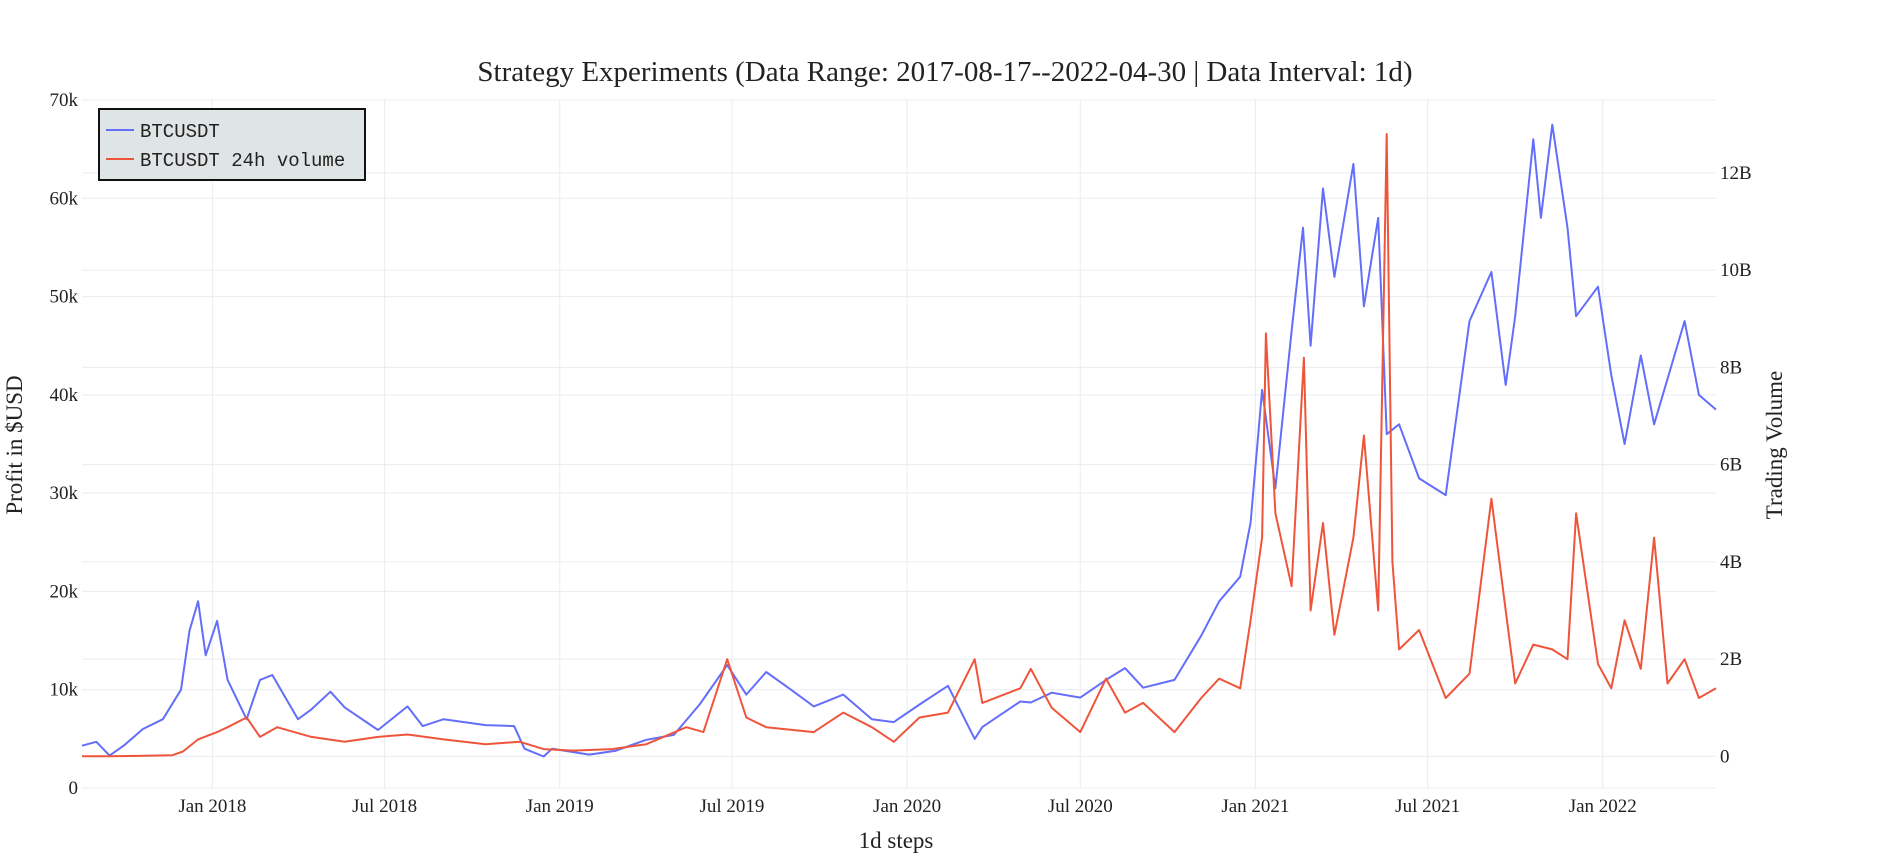 This screenshot has height=863, width=1881. Describe the element at coordinates (896, 840) in the screenshot. I see `x-axis-title: 1d steps` at that location.